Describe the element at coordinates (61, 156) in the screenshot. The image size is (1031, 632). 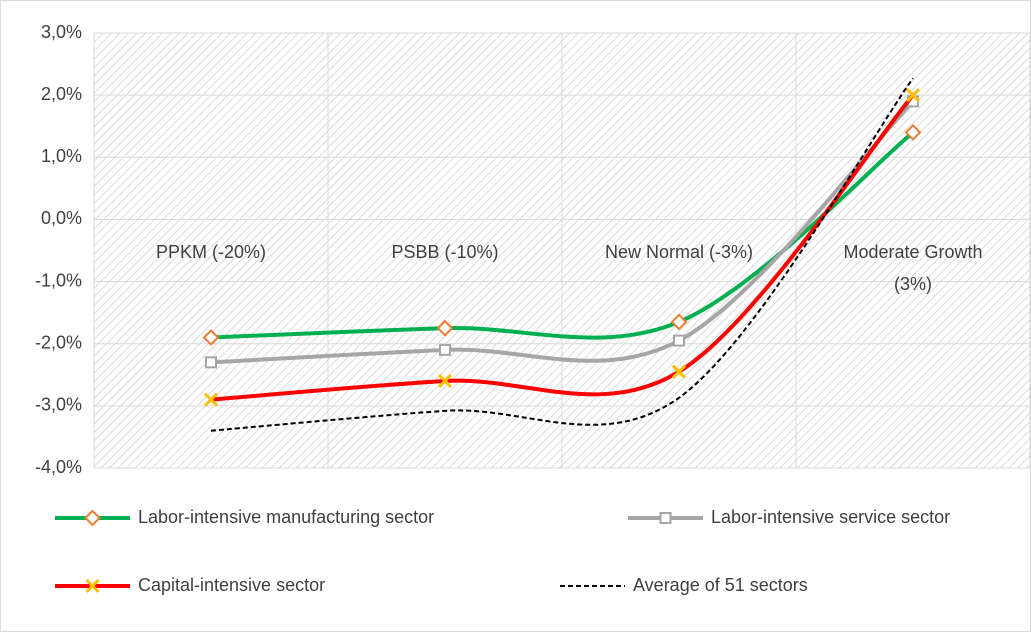
I see `y-tick-label: 1,0%` at that location.